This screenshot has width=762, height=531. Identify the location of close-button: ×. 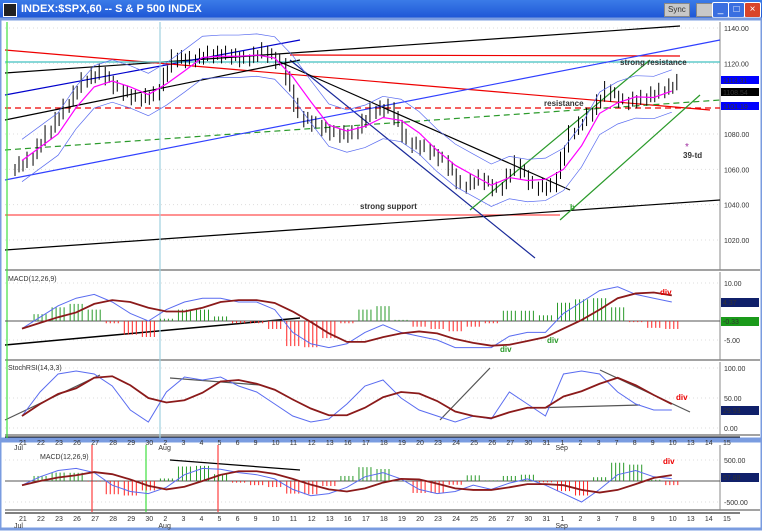
(752, 10).